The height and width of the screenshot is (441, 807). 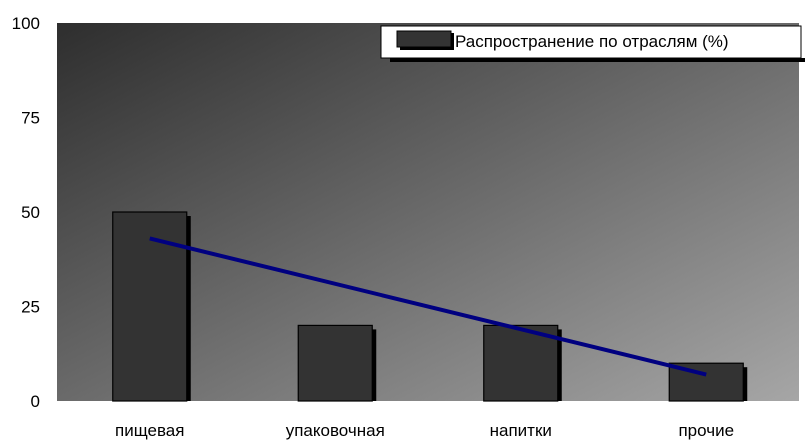 I want to click on x-axis: пищевая упаковочная напитки прочие, so click(x=424, y=430).